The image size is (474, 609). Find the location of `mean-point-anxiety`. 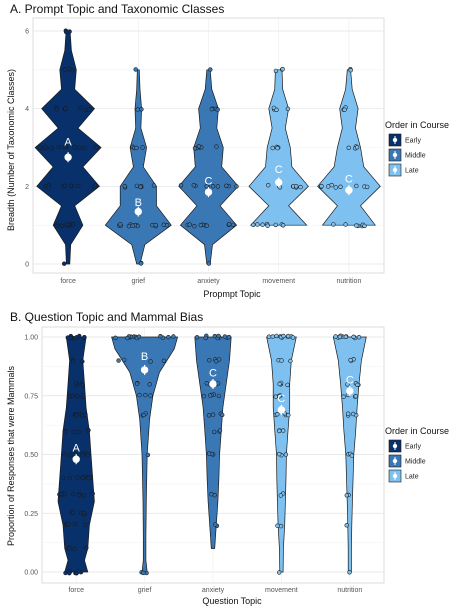

mean-point-anxiety is located at coordinates (208, 192).